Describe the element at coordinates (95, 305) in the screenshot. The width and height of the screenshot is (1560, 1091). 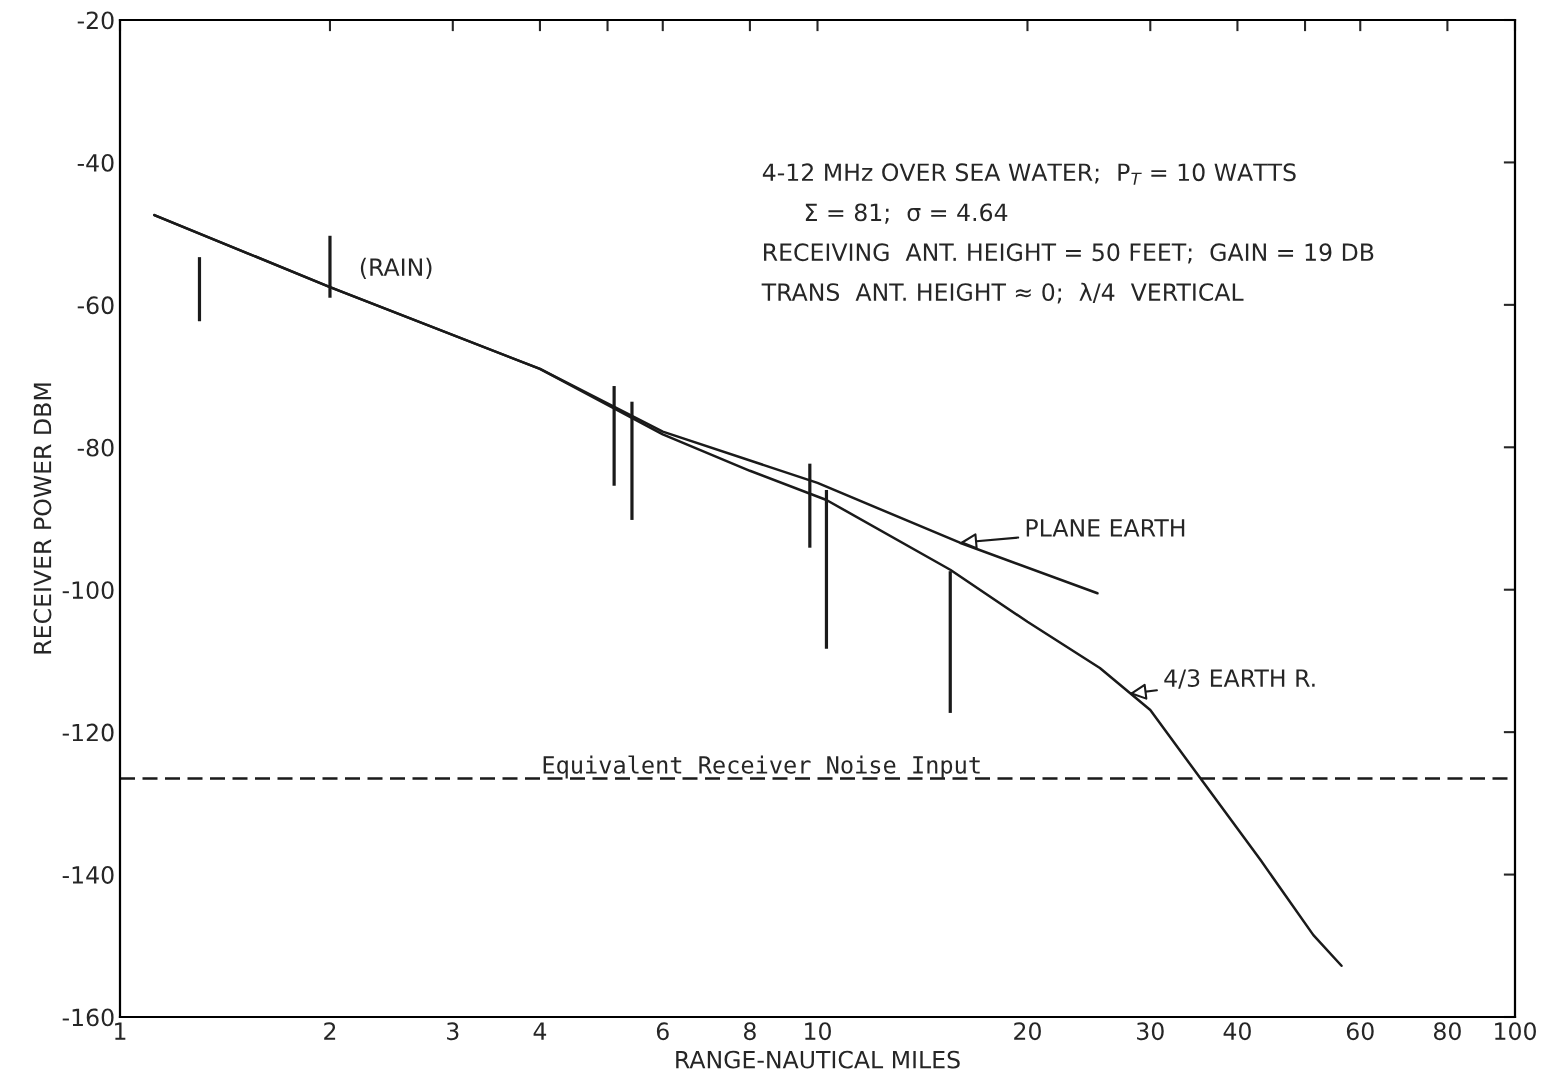
I see `y-tick-label: -60` at that location.